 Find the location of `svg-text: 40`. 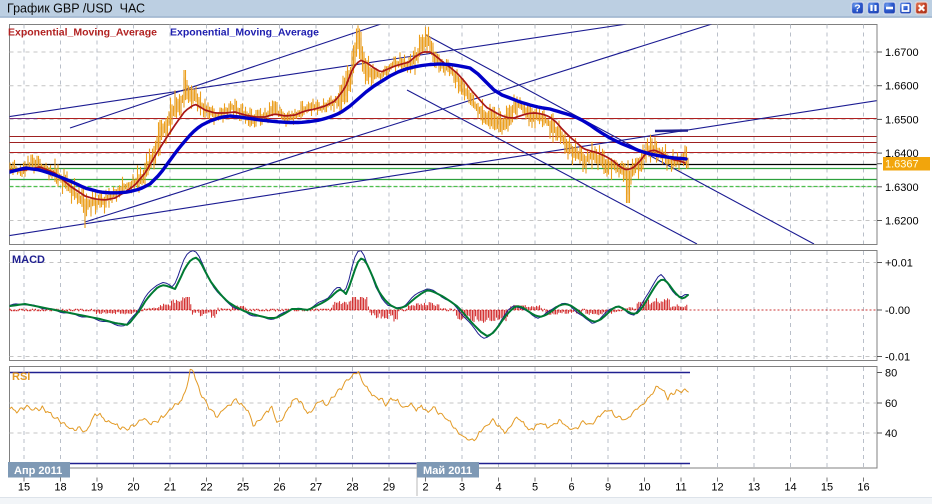

svg-text: 40 is located at coordinates (891, 434).